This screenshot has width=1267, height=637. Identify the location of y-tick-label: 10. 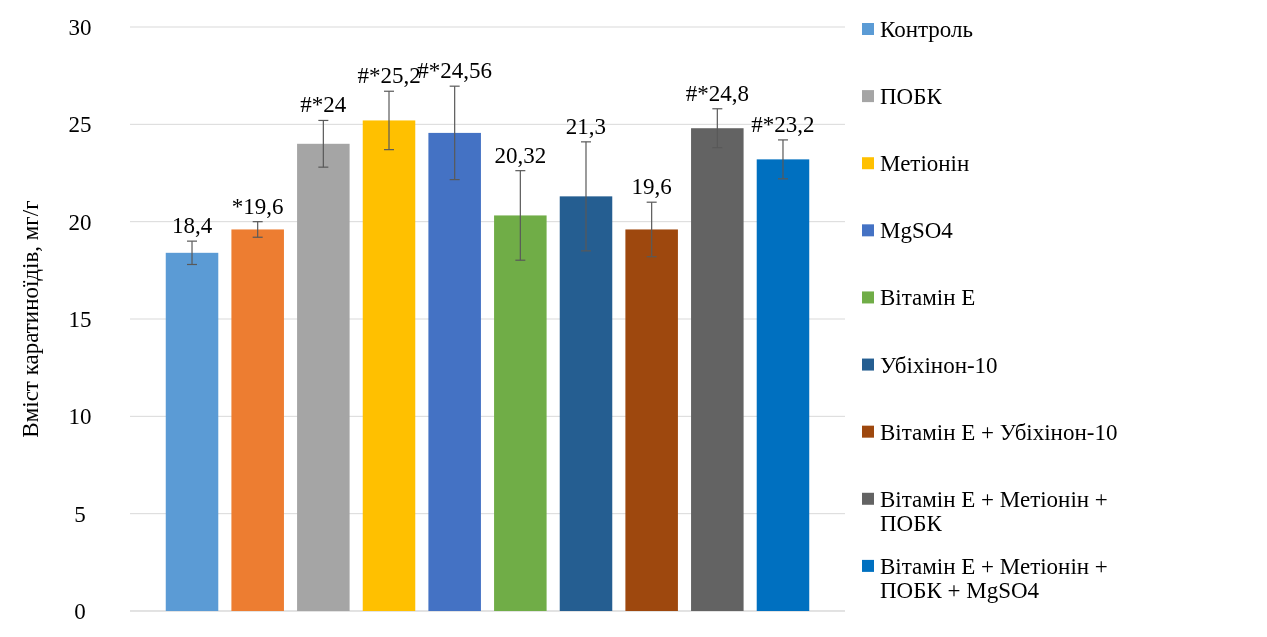
(80, 417).